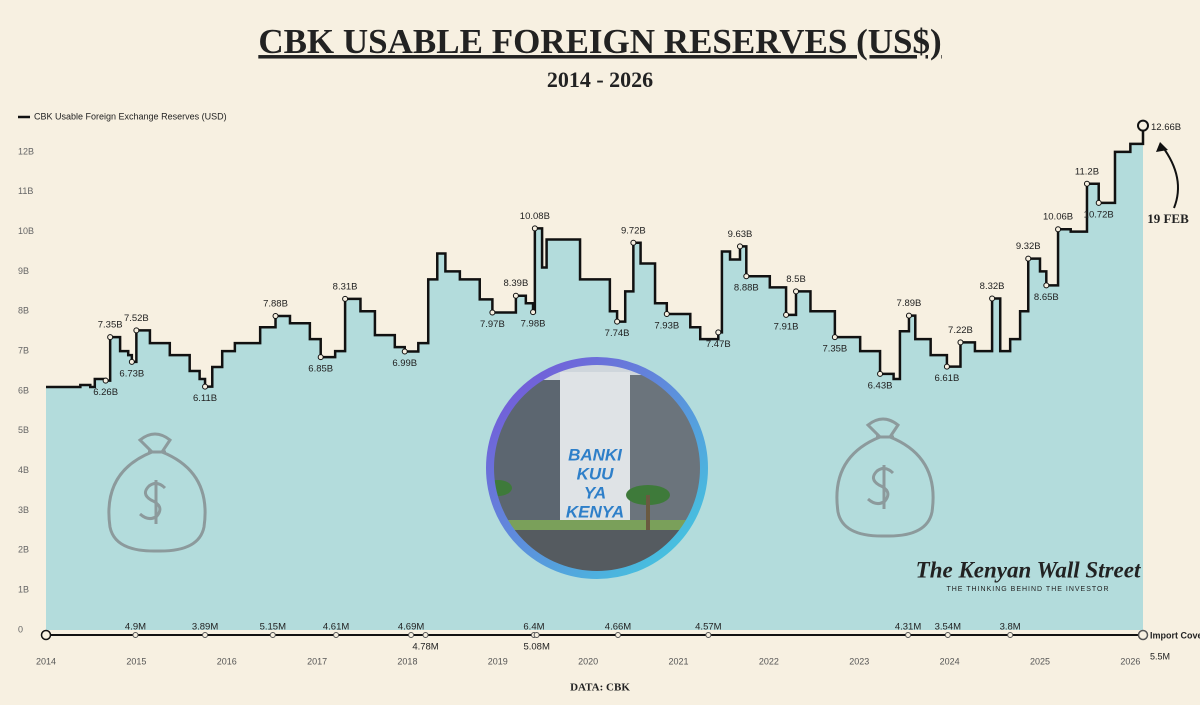 This screenshot has height=705, width=1200. Describe the element at coordinates (26, 231) in the screenshot. I see `y-tick-label: 10B` at that location.